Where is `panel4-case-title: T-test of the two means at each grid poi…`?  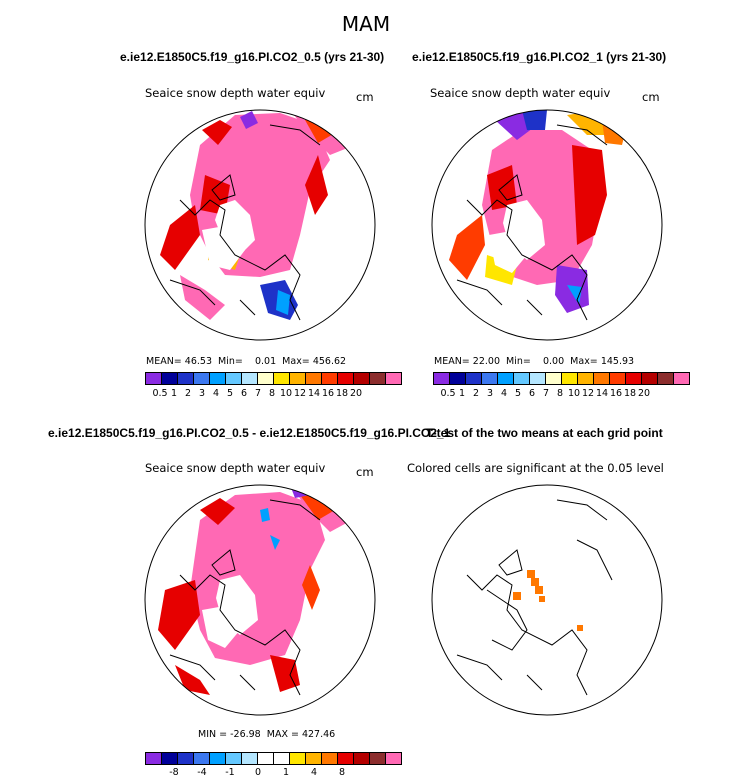
panel4-case-title: T-test of the two means at each grid poi… is located at coordinates (544, 433).